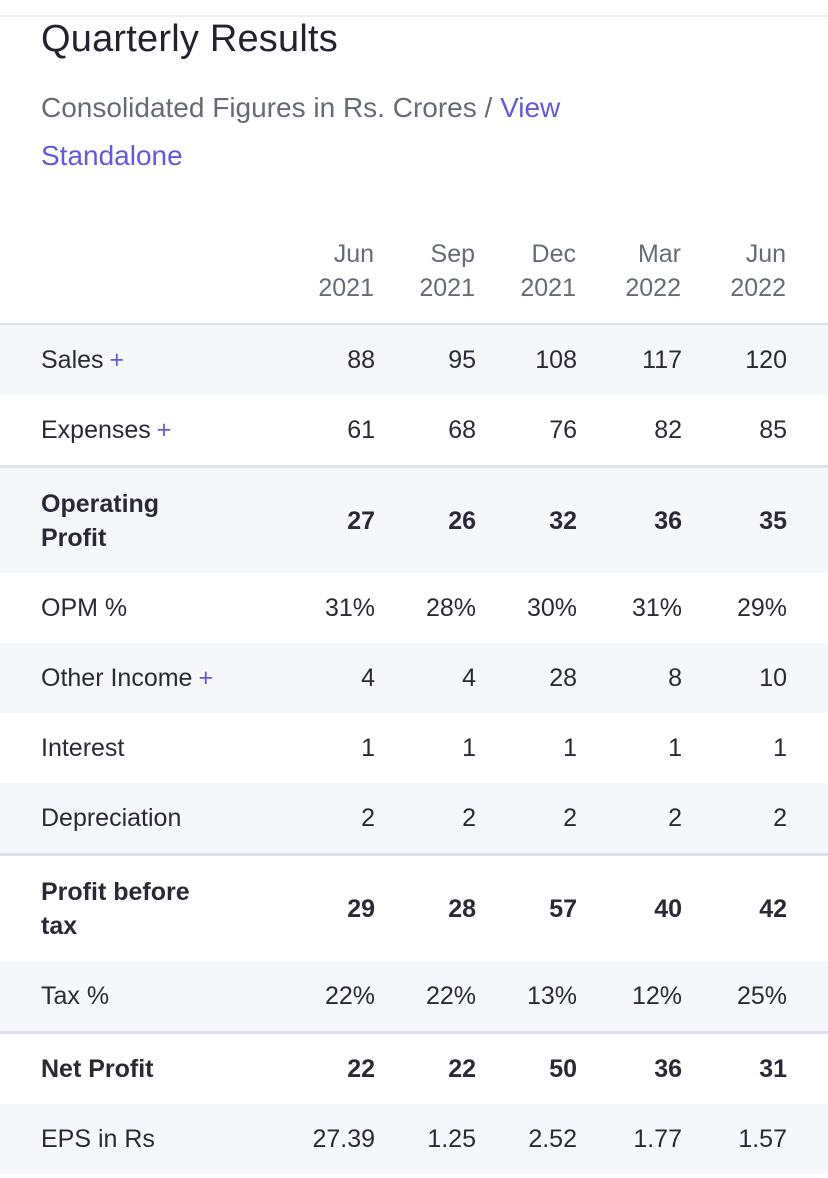 The height and width of the screenshot is (1178, 828). What do you see at coordinates (629, 519) in the screenshot?
I see `cell-value: 36` at bounding box center [629, 519].